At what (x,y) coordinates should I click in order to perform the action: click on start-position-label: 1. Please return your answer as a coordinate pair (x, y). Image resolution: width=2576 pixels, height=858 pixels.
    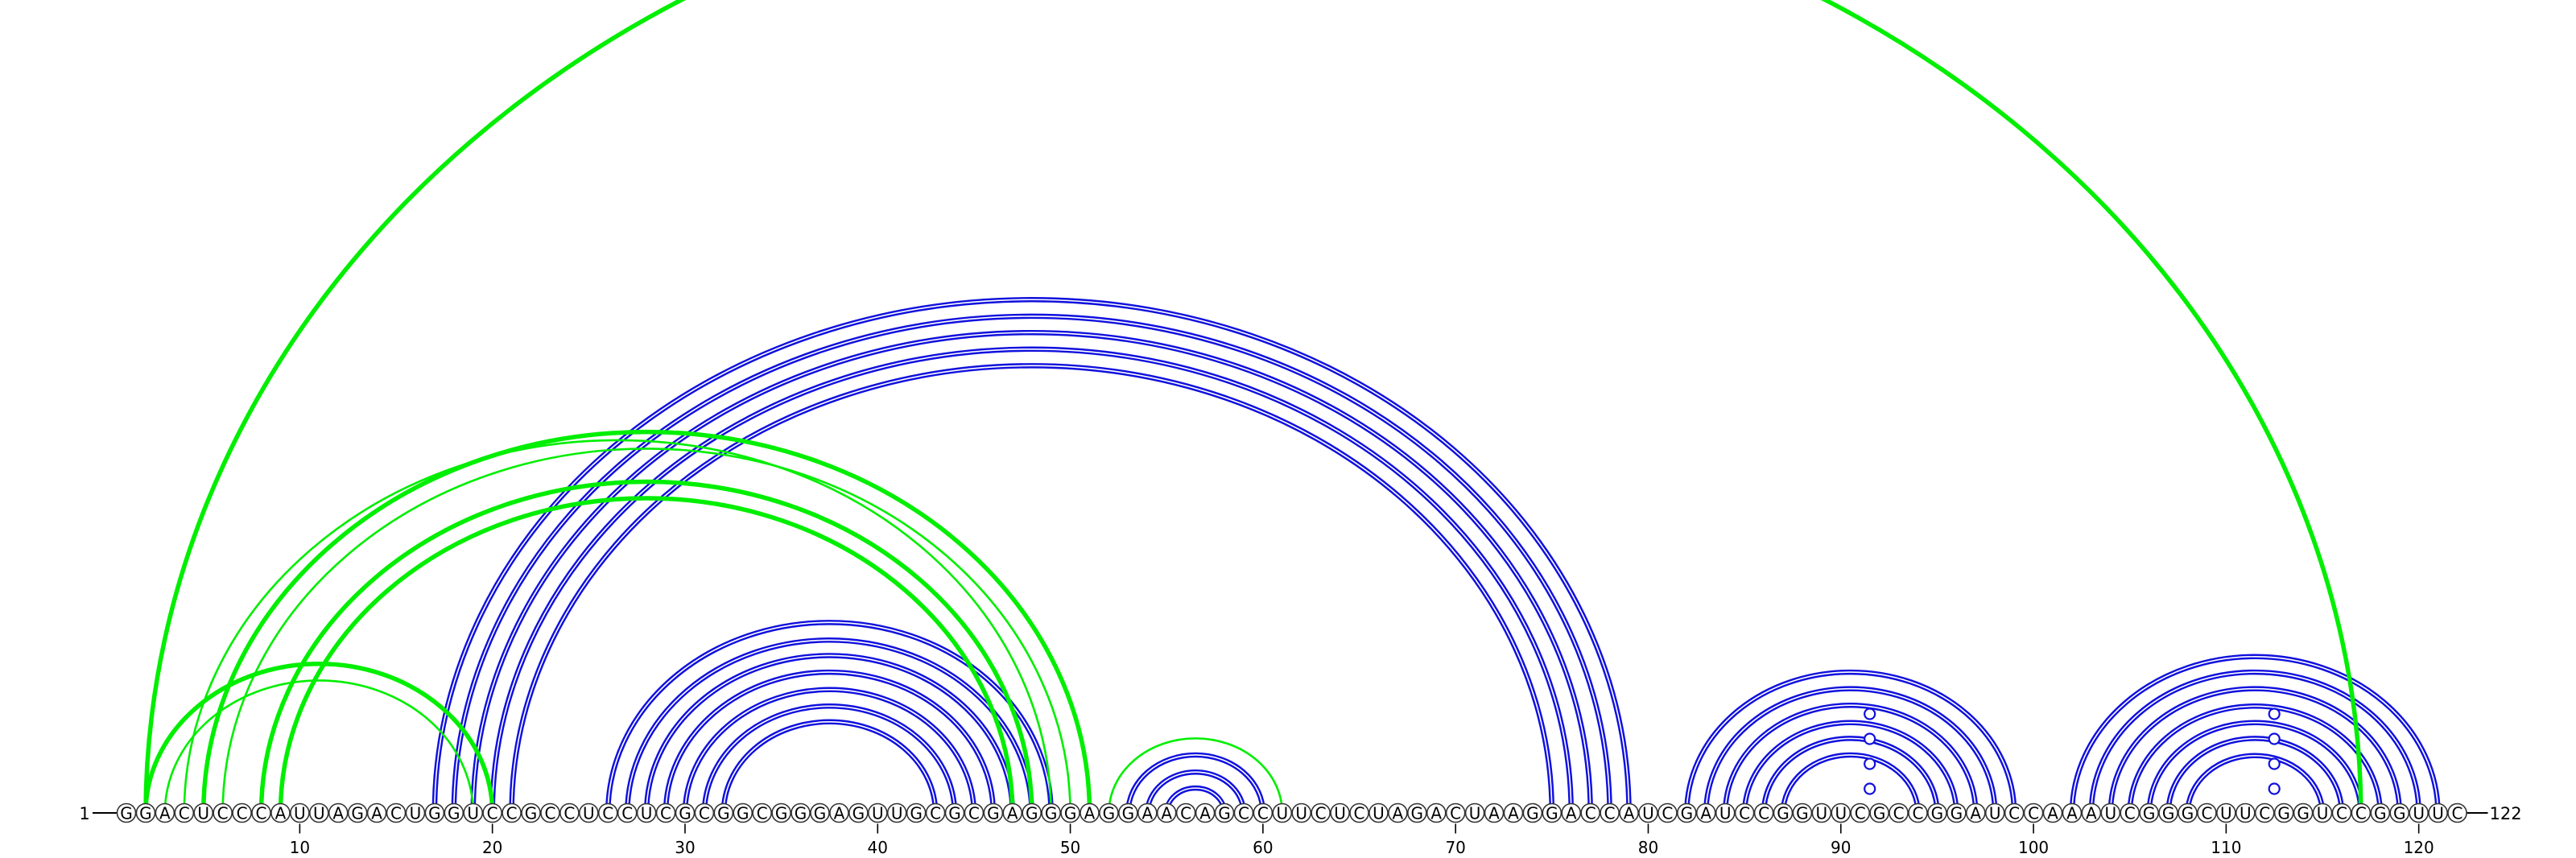
    Looking at the image, I should click on (84, 814).